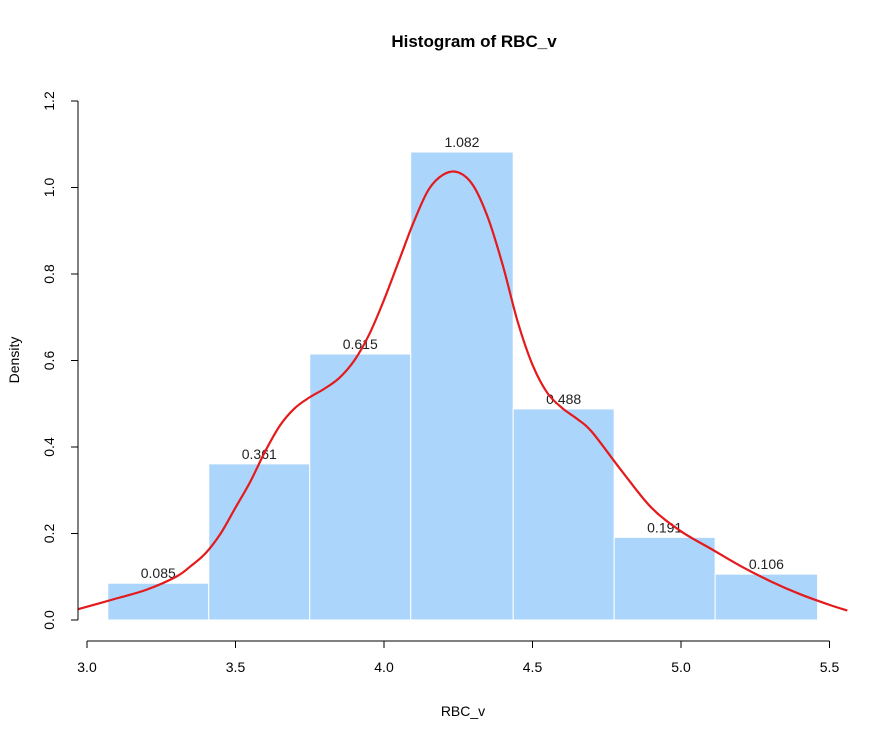  Describe the element at coordinates (259, 454) in the screenshot. I see `bar-value-label-2: 0.361` at that location.